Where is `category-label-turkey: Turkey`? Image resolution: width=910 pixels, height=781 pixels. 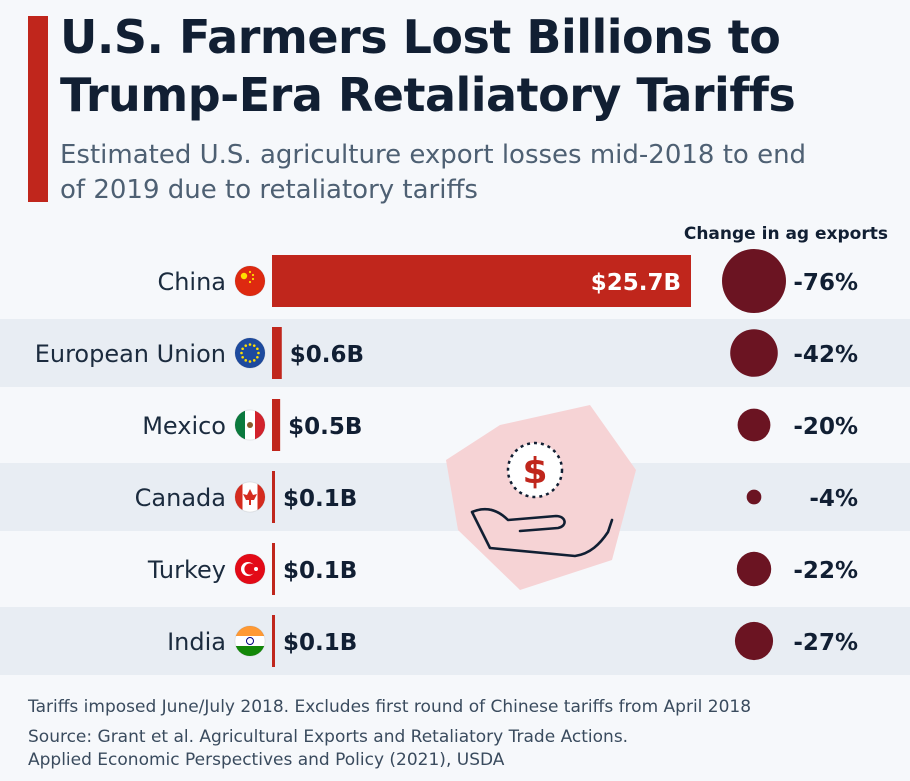 category-label-turkey: Turkey is located at coordinates (186, 570).